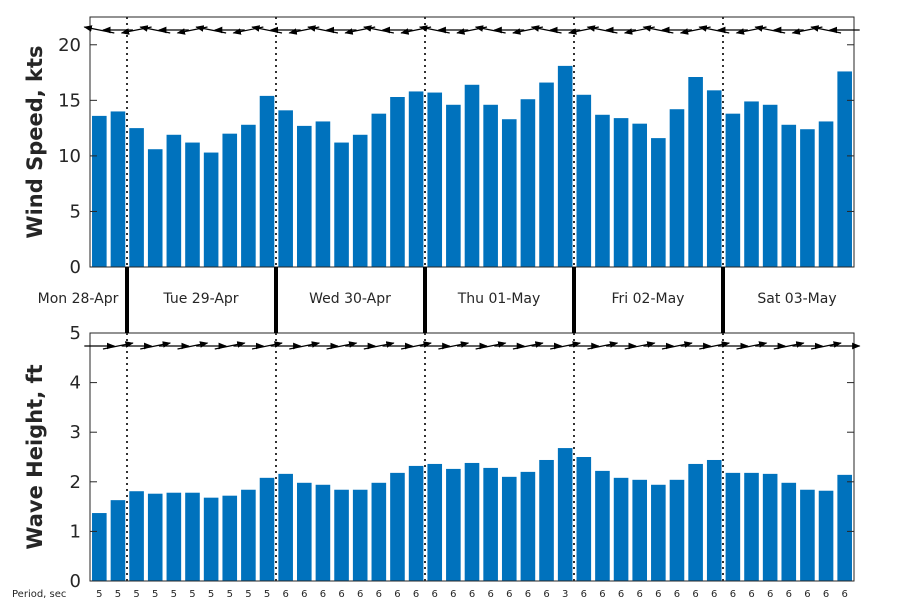 This screenshot has height=600, width=900. I want to click on day-label: Thu 01-May, so click(499, 299).